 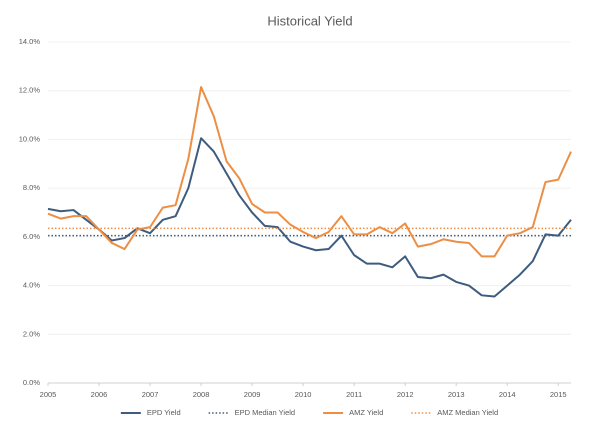 What do you see at coordinates (164, 412) in the screenshot?
I see `legend-label: EPD Yield` at bounding box center [164, 412].